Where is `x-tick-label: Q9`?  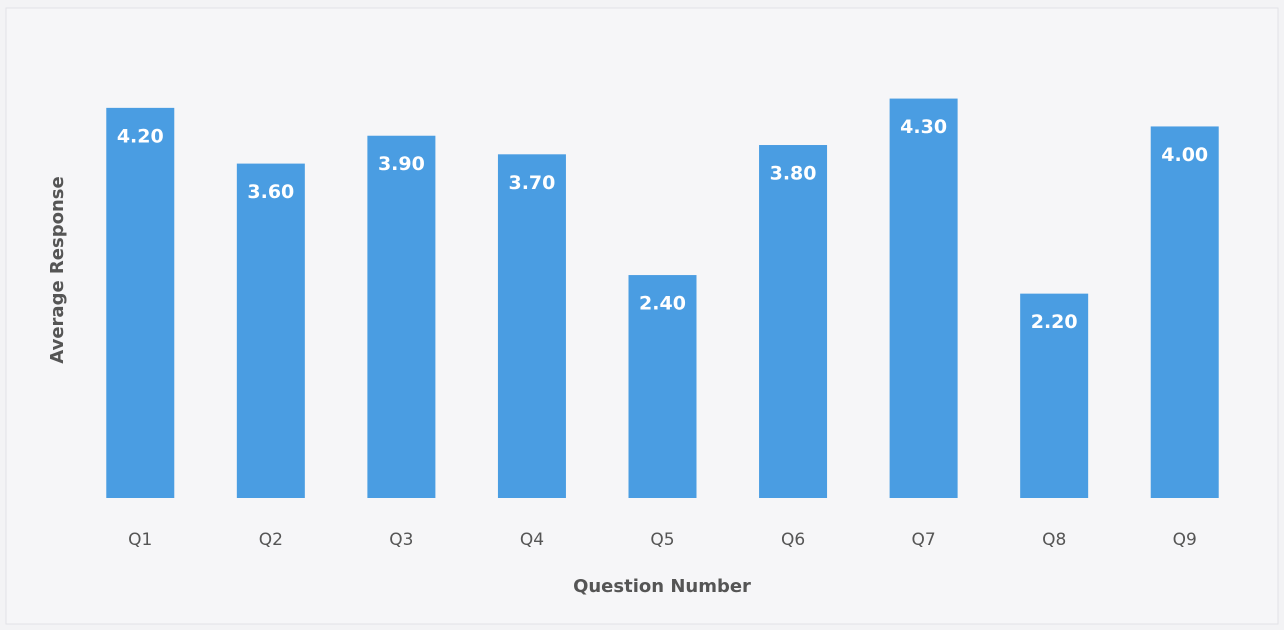
x-tick-label: Q9 is located at coordinates (1185, 540).